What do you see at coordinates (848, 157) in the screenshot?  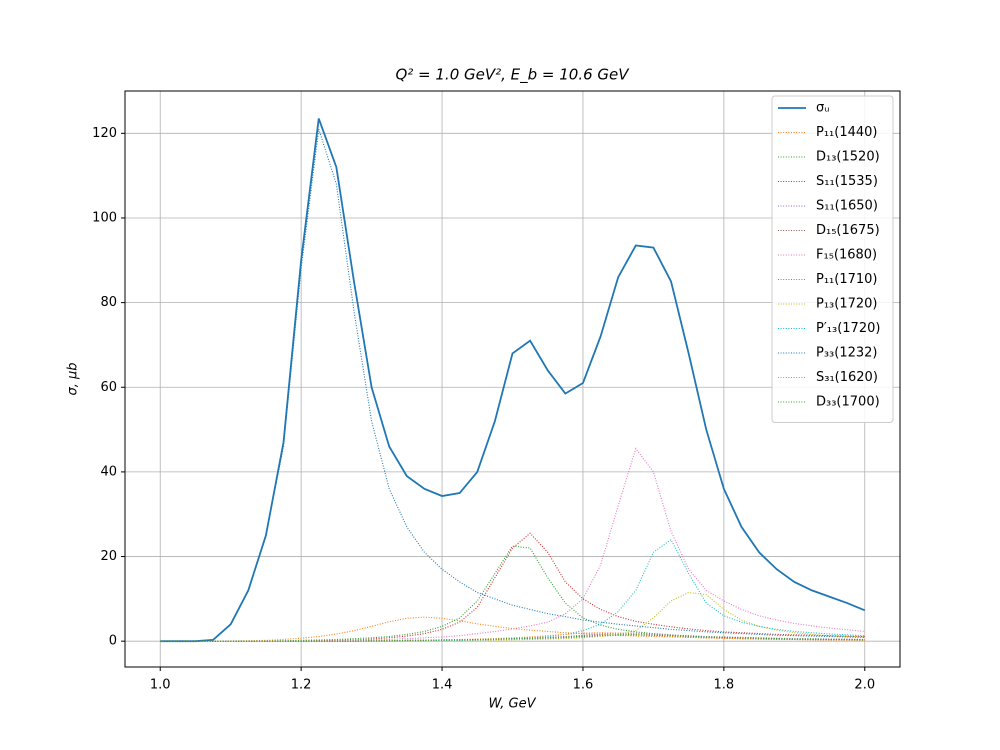 I see `legend-label: D₁₃(1520)` at bounding box center [848, 157].